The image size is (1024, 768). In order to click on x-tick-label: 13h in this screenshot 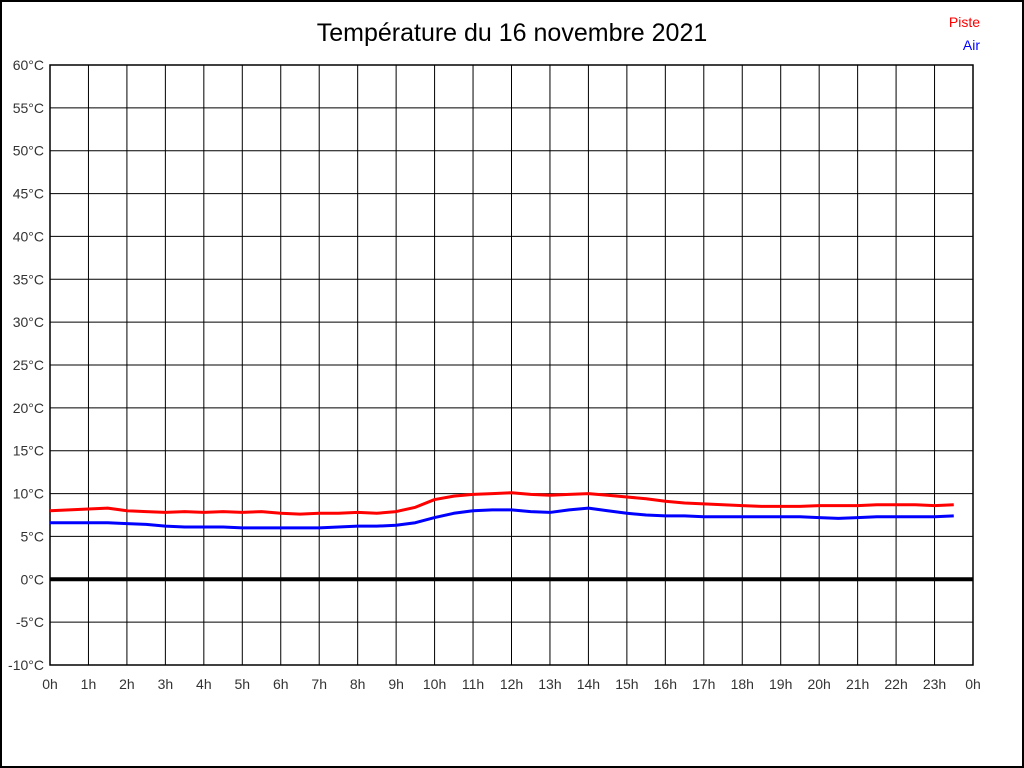, I will do `click(549, 684)`.